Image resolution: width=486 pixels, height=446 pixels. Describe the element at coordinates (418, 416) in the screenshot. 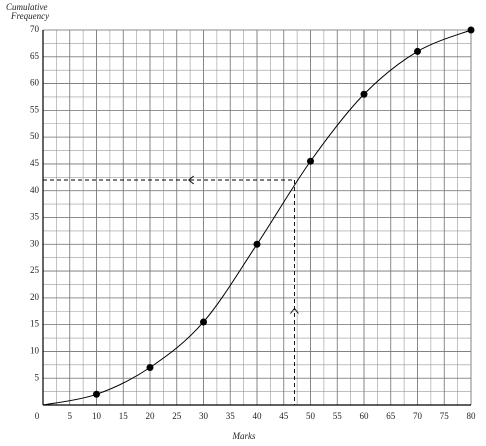

I see `x-tick-label: 70` at that location.